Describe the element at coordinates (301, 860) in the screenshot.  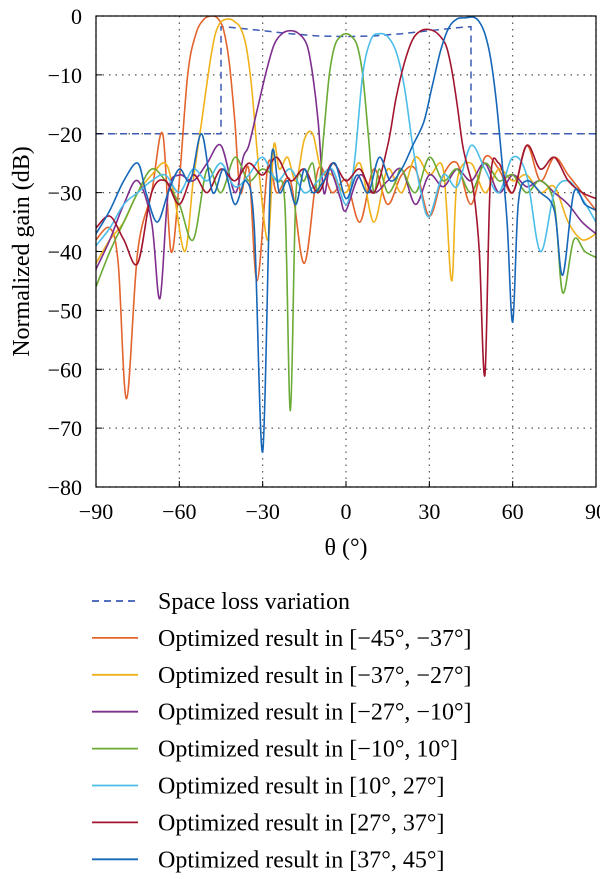
I see `legend-label-7: Optimized result in [37°, 45°]` at that location.